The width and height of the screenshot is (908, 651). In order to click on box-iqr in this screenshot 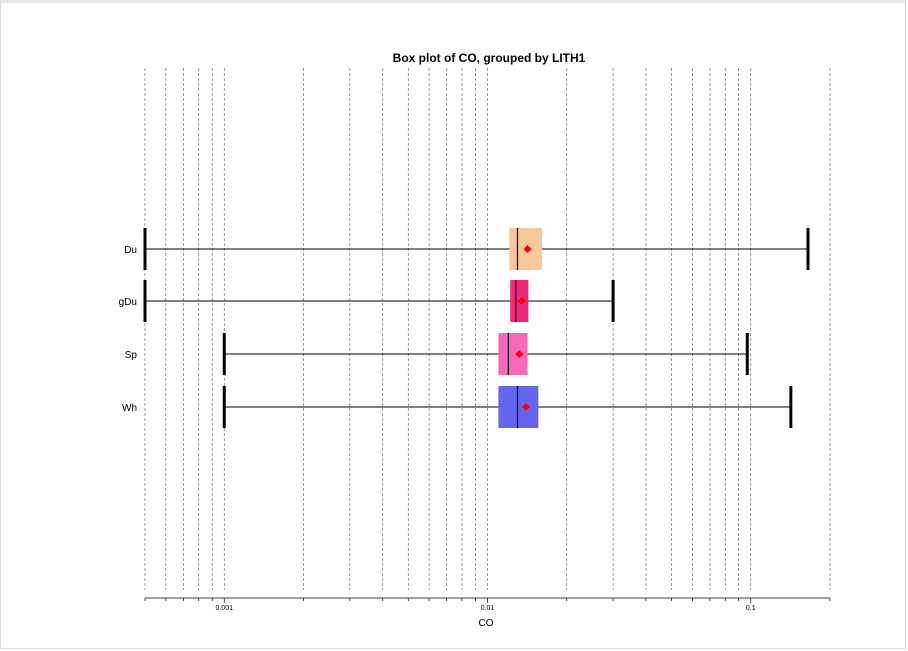, I will do `click(518, 407)`.